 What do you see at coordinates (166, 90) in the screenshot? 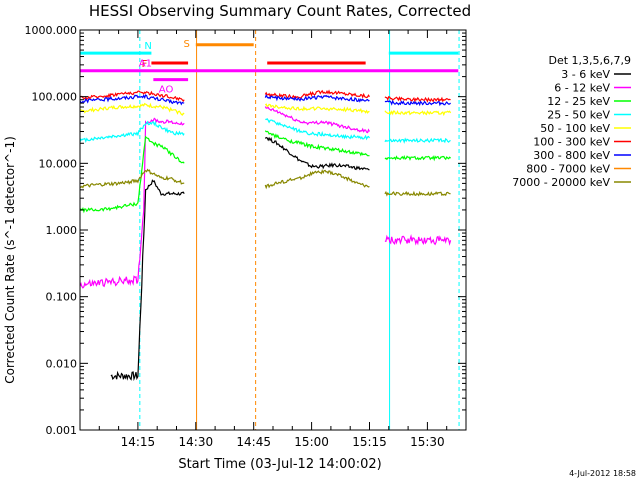
I see `flag-label-7: AO` at bounding box center [166, 90].